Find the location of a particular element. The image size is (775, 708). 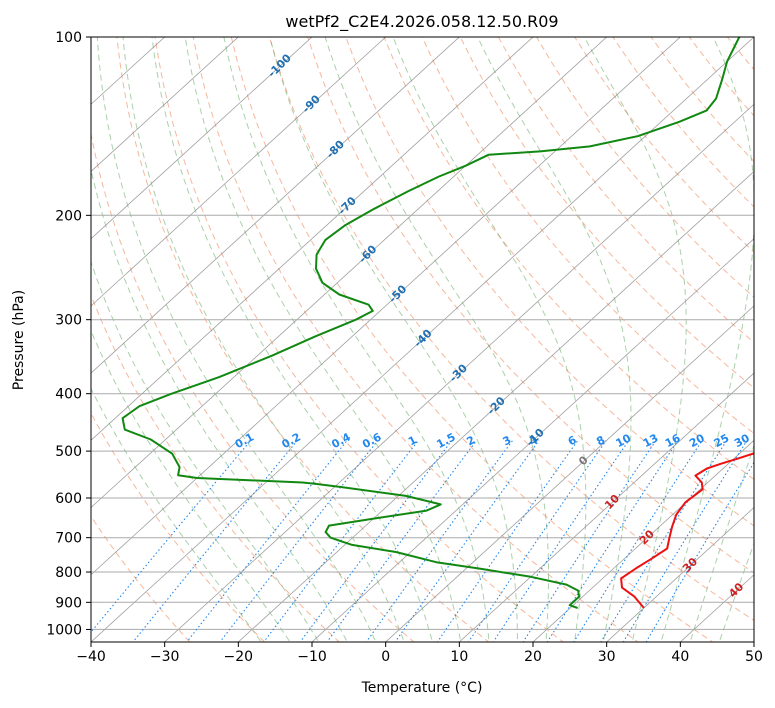

x-tick-label: −20 is located at coordinates (239, 657).